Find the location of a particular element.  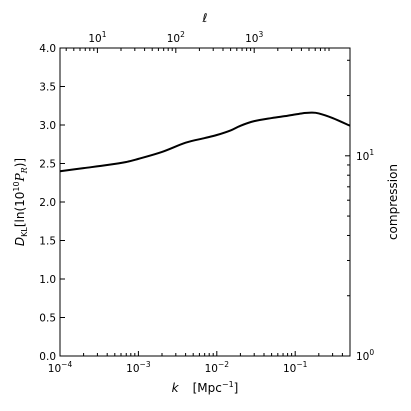

y-tick-label: 2.5 is located at coordinates (47, 165).